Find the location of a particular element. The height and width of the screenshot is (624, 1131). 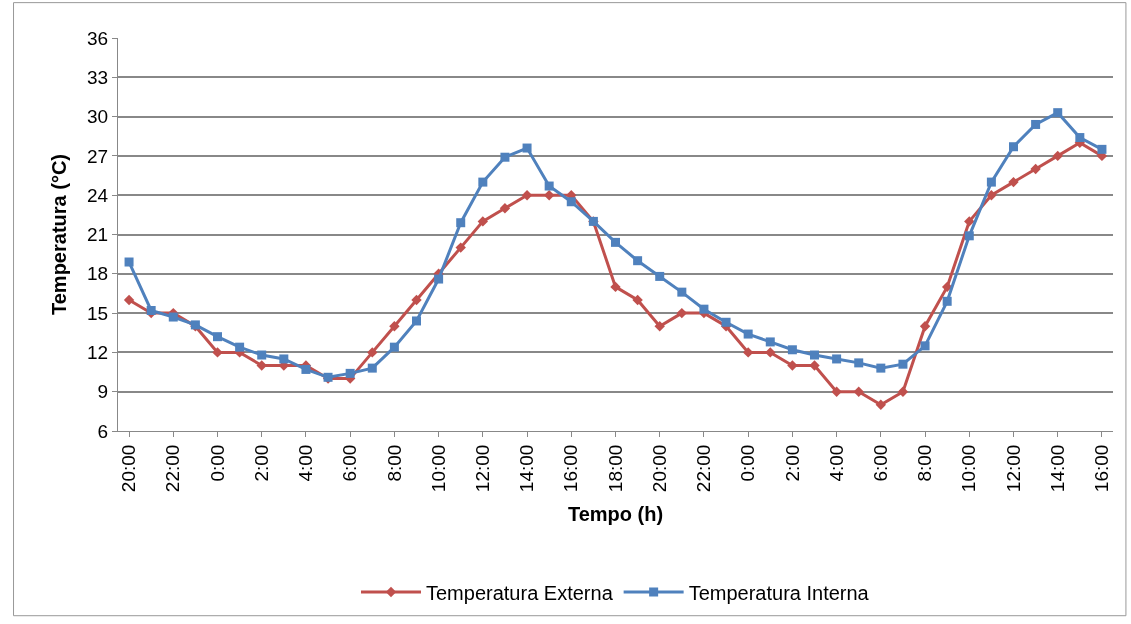

x-tick-label: 8:00 is located at coordinates (925, 463).